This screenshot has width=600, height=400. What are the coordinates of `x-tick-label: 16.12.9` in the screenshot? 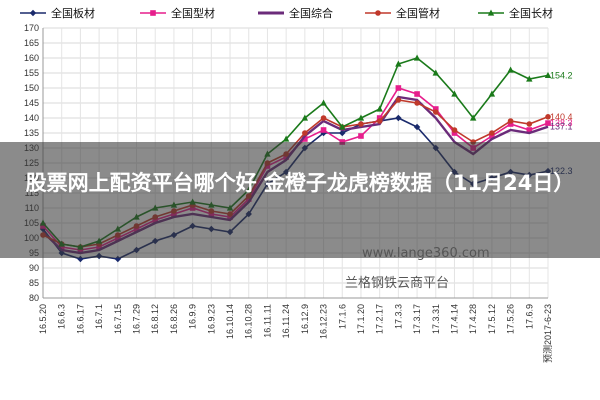 It's located at (305, 319).